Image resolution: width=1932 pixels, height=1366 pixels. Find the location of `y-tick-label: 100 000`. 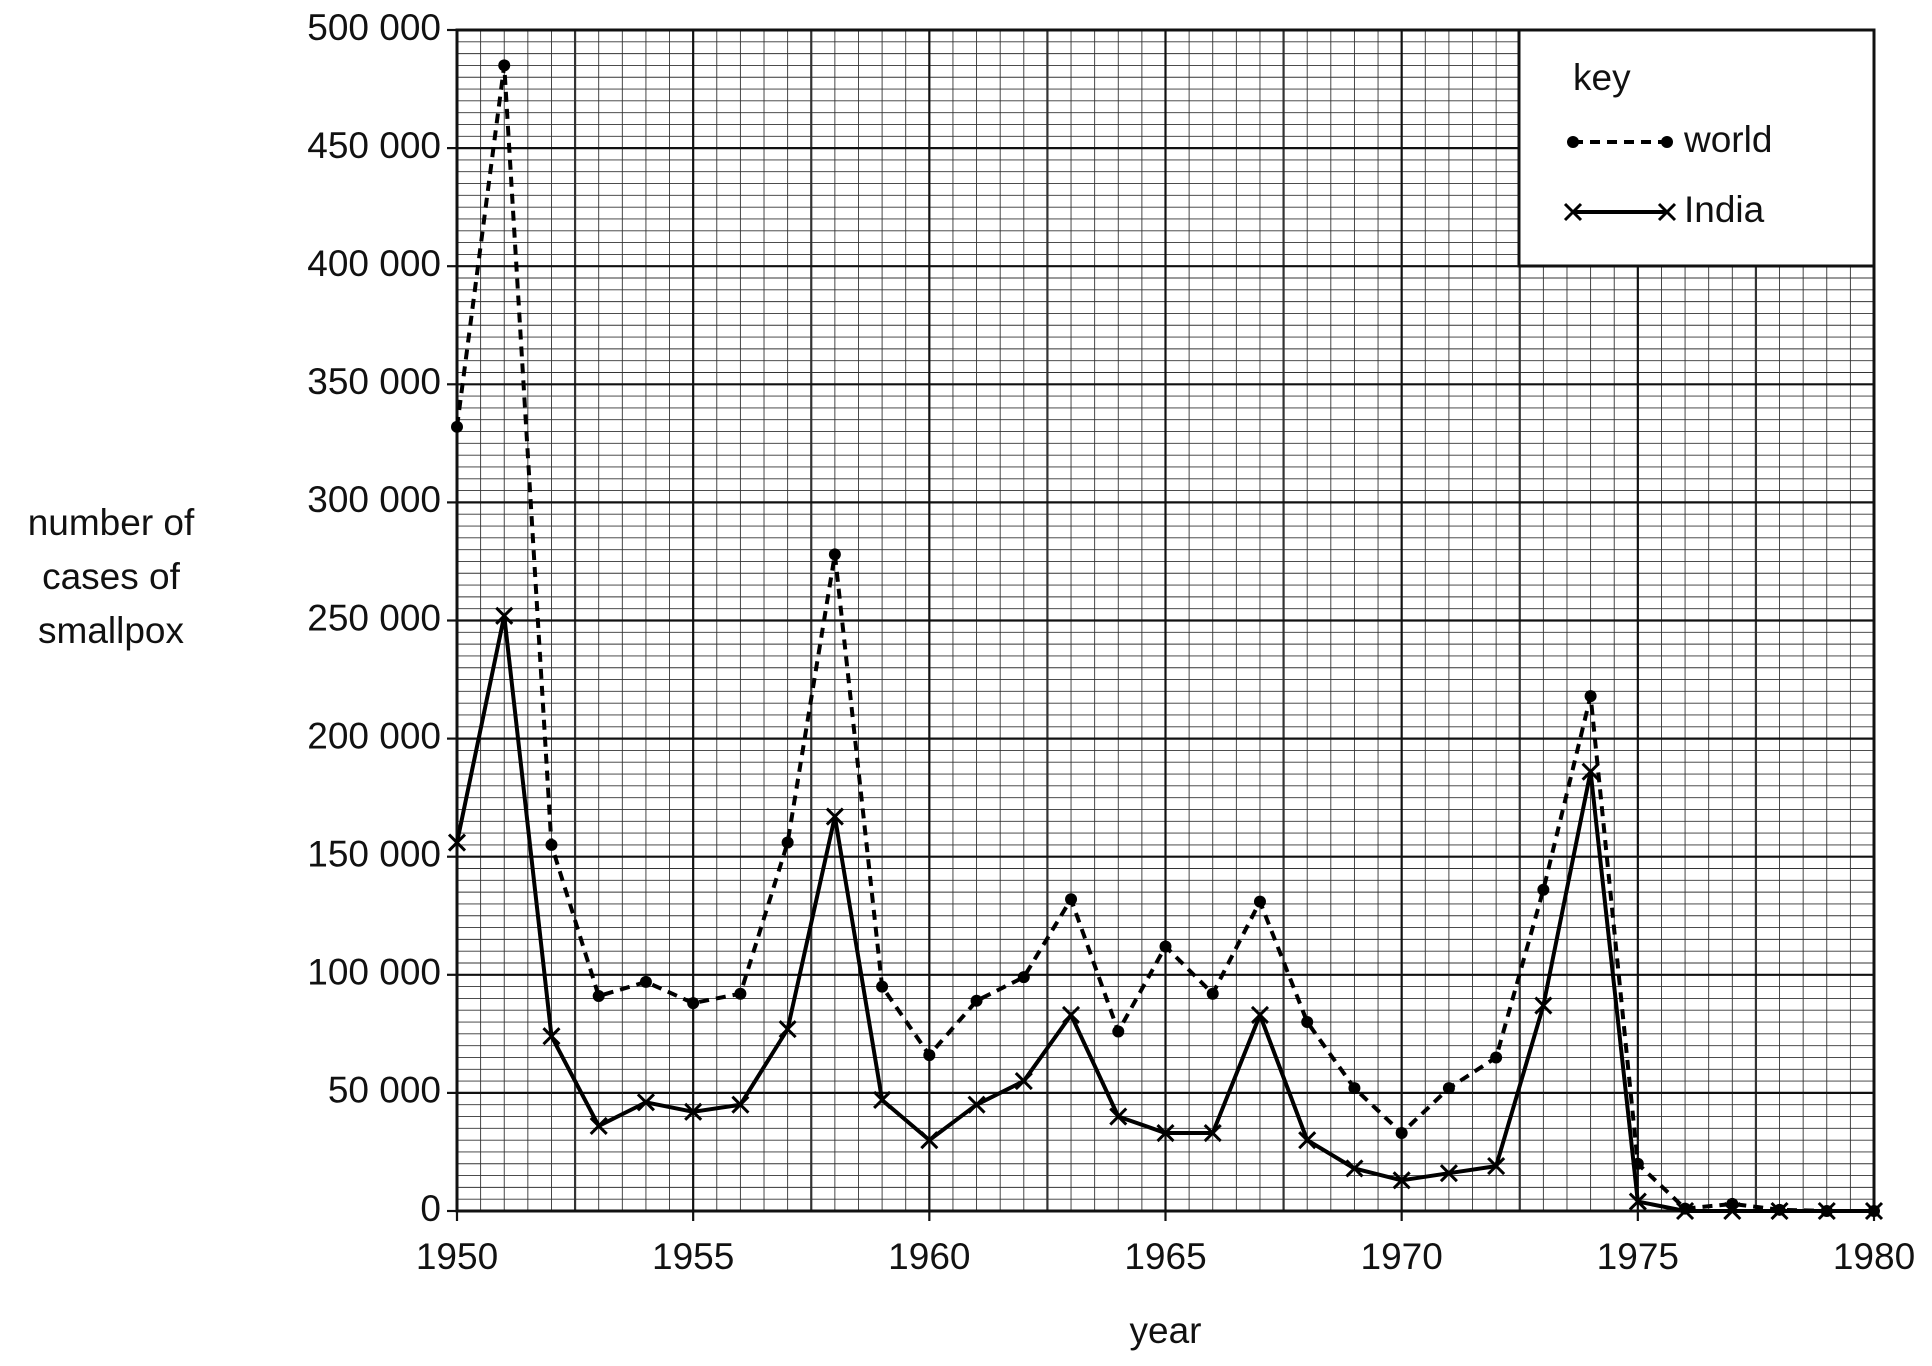

y-tick-label: 100 000 is located at coordinates (374, 972).